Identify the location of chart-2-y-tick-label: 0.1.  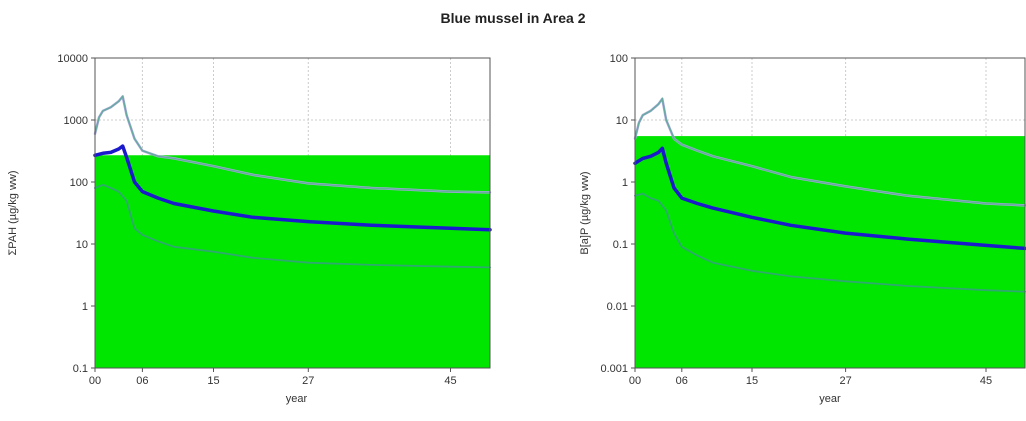
(620, 245).